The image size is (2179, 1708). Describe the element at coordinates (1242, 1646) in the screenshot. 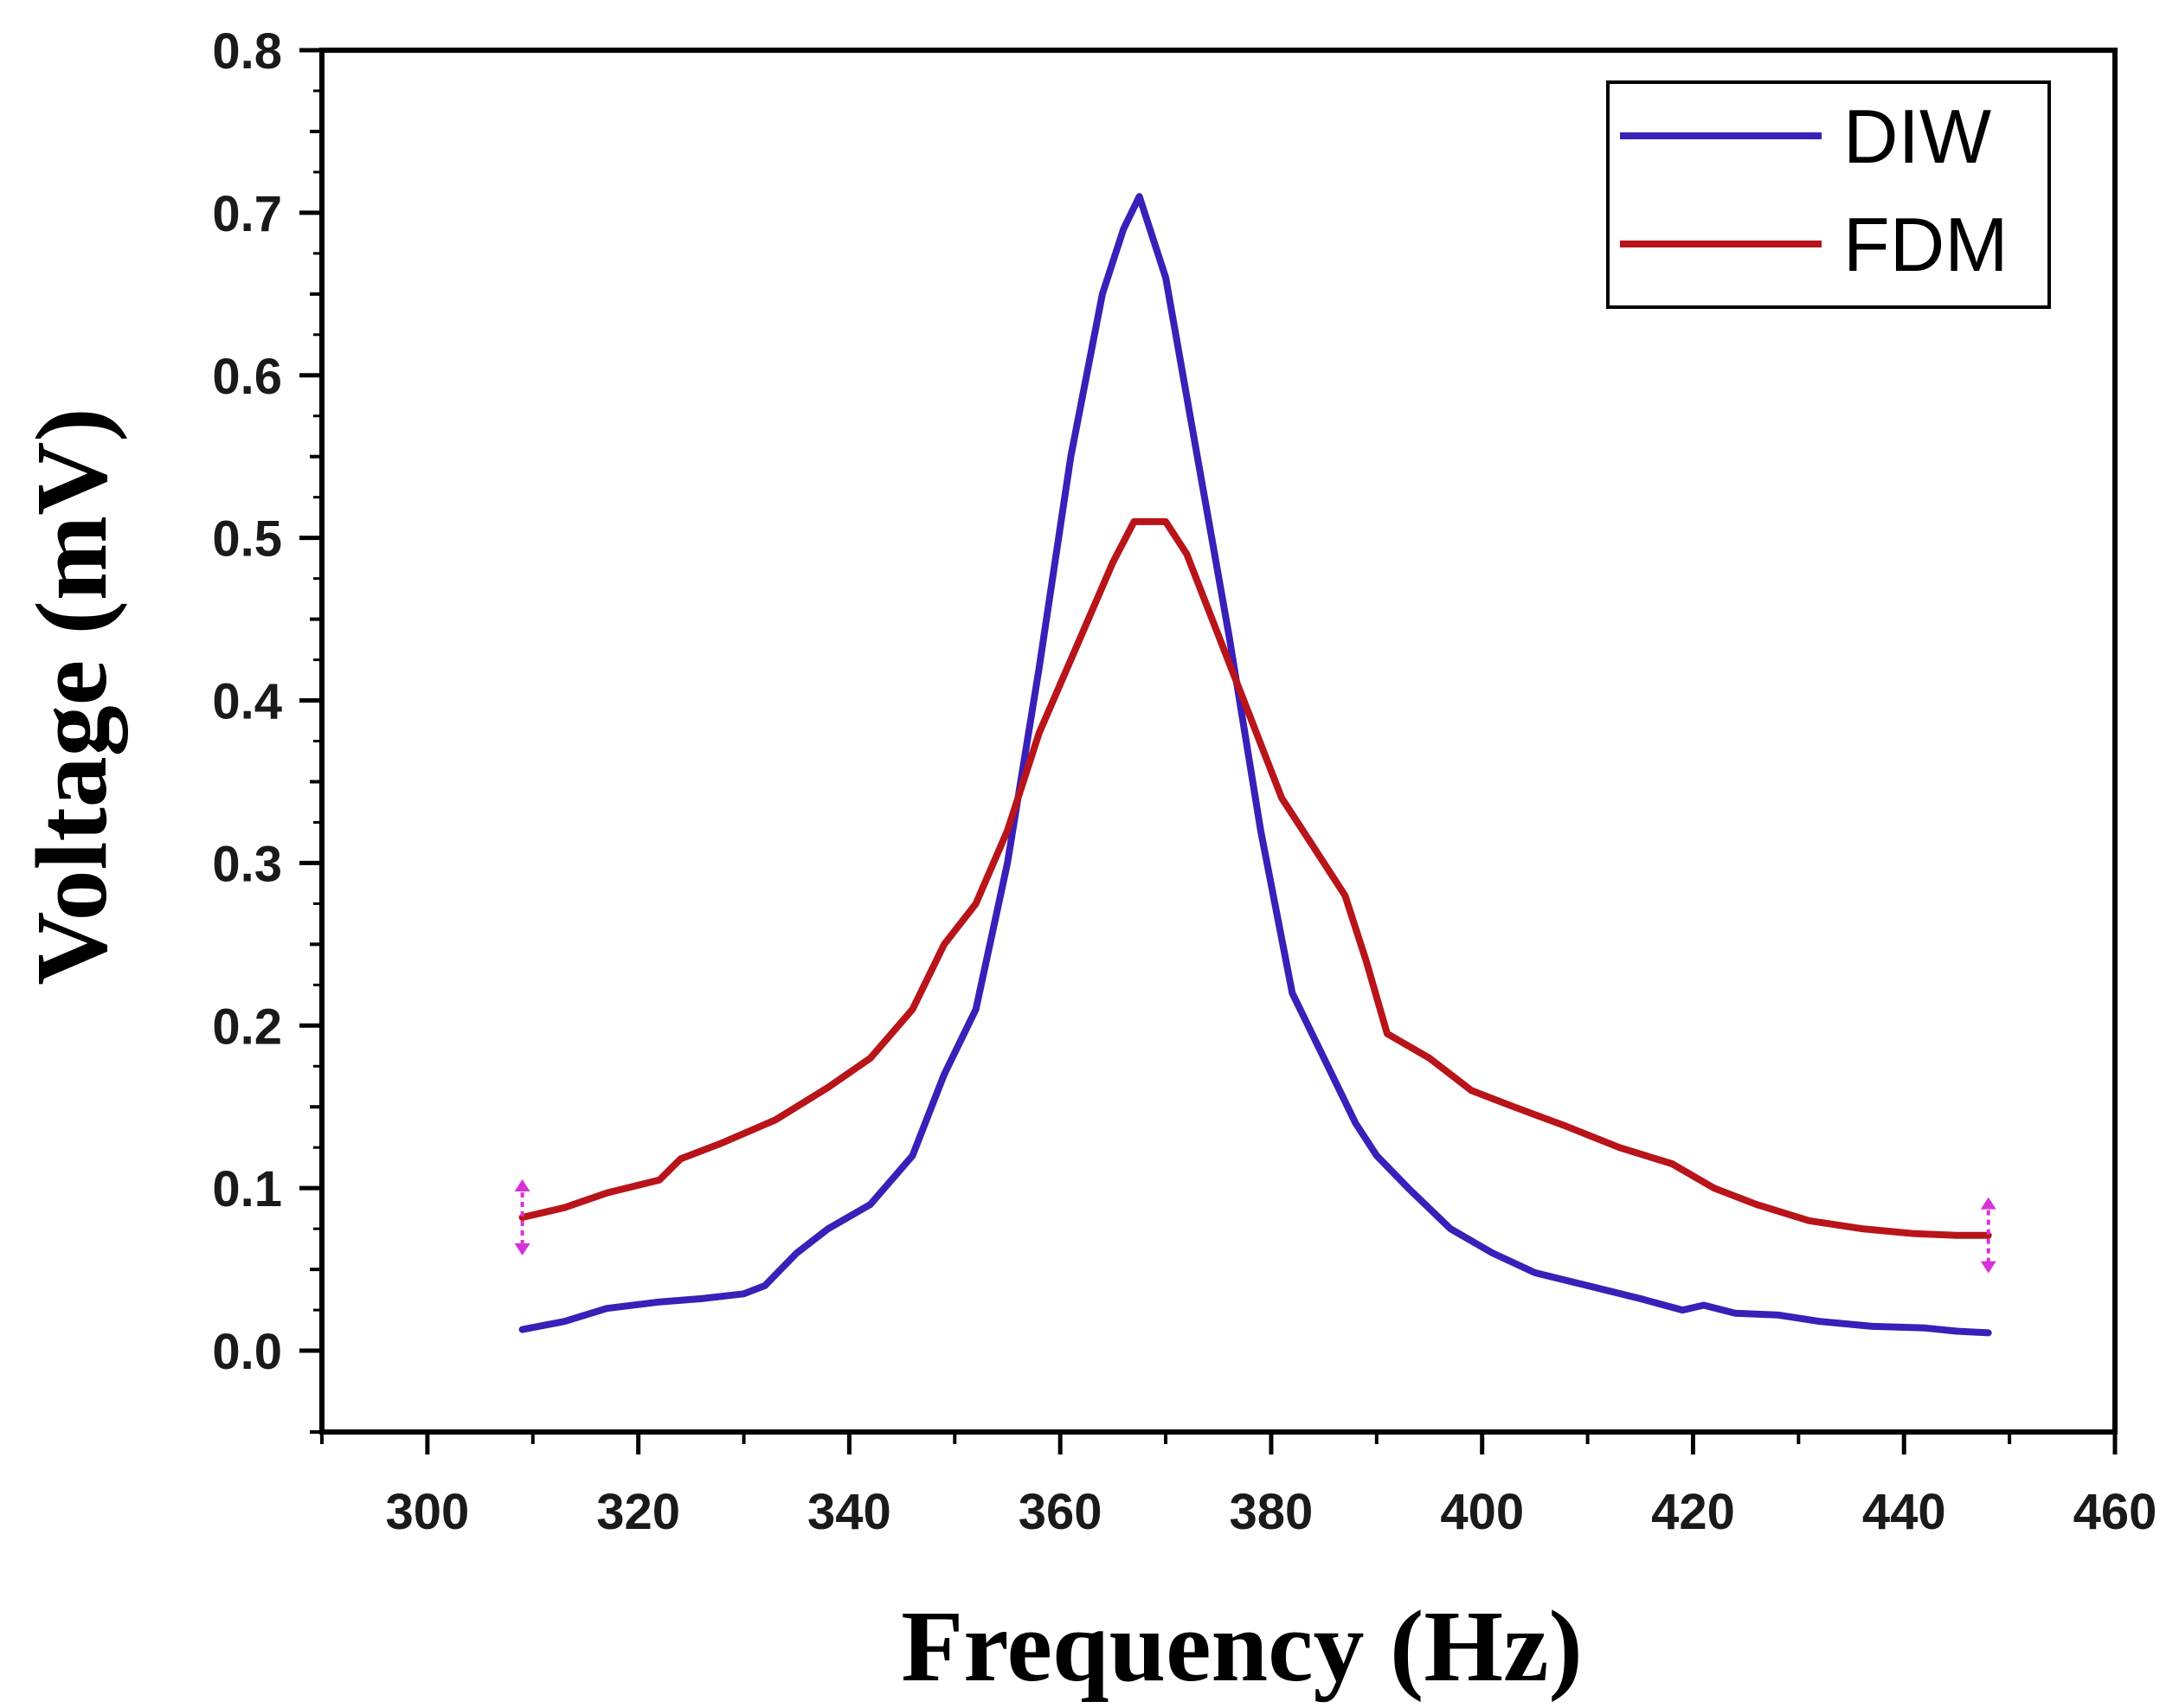

I see `x-axis-title: Frequency (Hz)` at that location.